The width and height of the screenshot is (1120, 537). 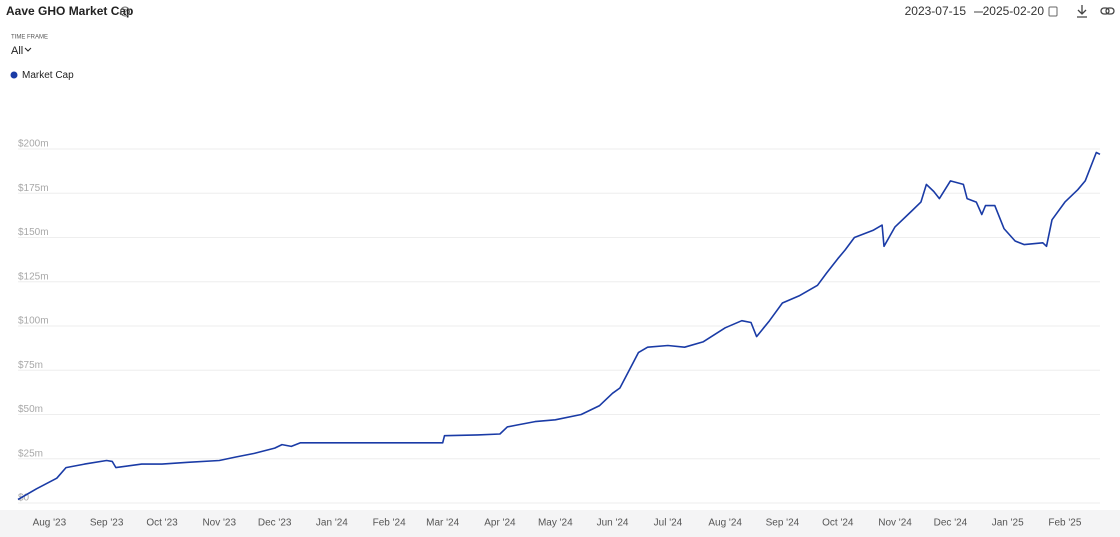 What do you see at coordinates (1064, 523) in the screenshot?
I see `x-tick-label: Feb '25` at bounding box center [1064, 523].